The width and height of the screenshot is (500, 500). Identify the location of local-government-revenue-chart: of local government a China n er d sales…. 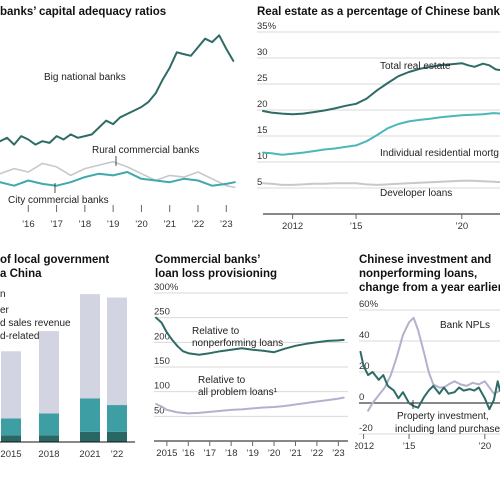
(67, 357).